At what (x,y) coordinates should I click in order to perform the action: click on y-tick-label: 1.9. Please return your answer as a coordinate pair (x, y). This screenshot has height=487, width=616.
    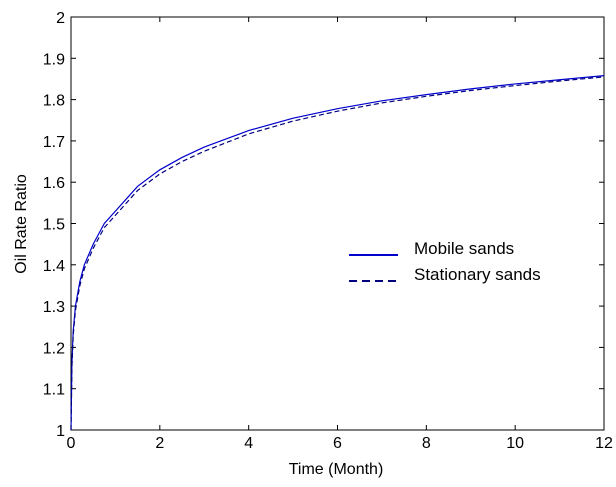
    Looking at the image, I should click on (54, 59).